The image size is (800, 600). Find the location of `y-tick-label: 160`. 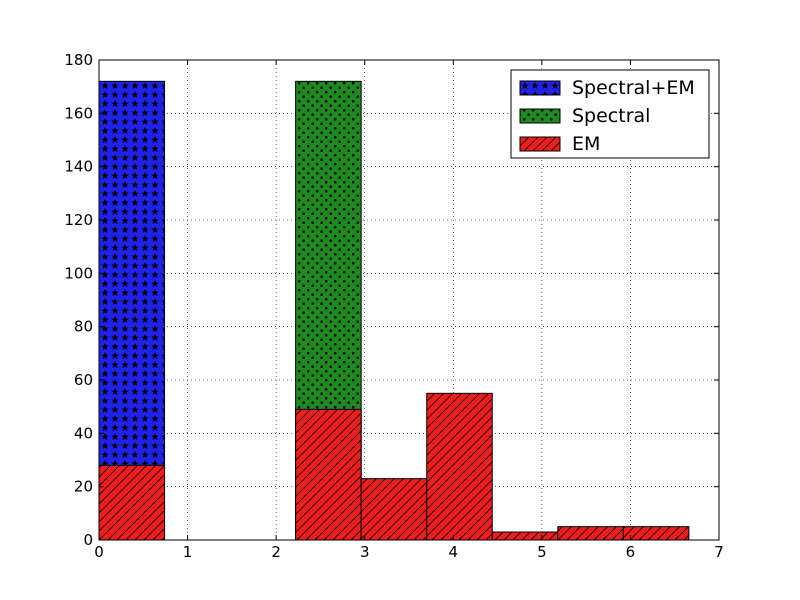

y-tick-label: 160 is located at coordinates (78, 113).